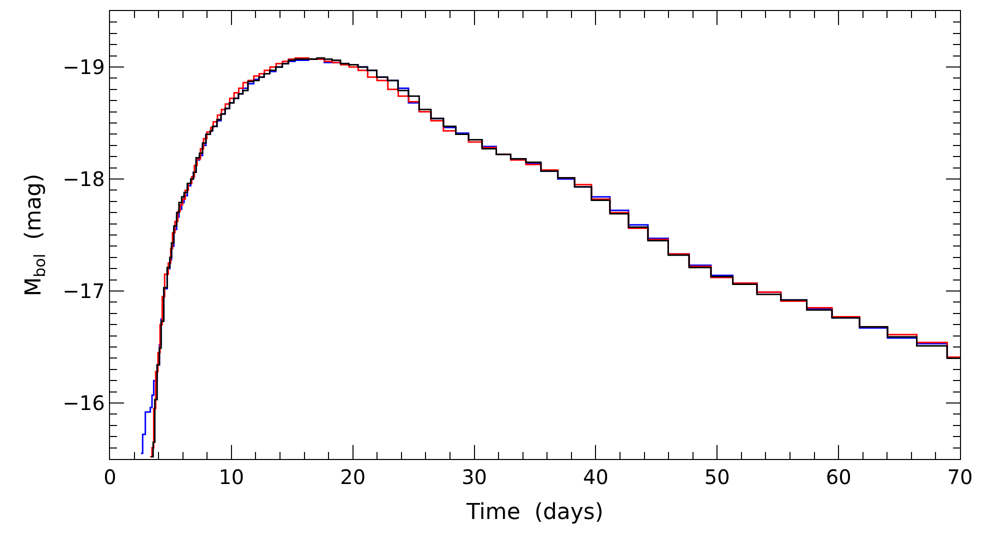 This screenshot has height=539, width=983. Describe the element at coordinates (717, 477) in the screenshot. I see `x-tick-label: 50` at that location.